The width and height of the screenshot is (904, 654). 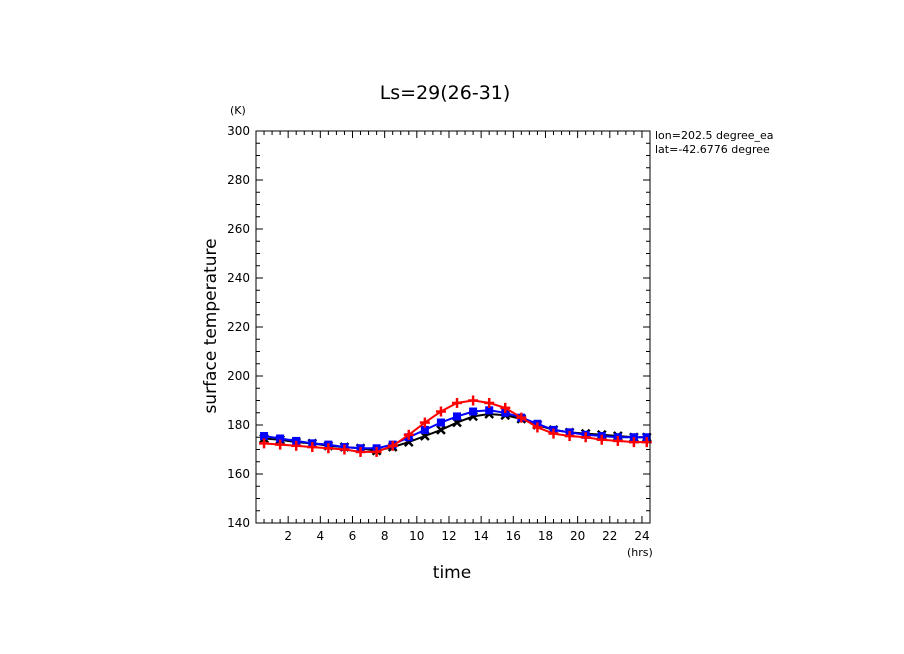 What do you see at coordinates (238, 180) in the screenshot?
I see `y-tick-label: 280` at bounding box center [238, 180].